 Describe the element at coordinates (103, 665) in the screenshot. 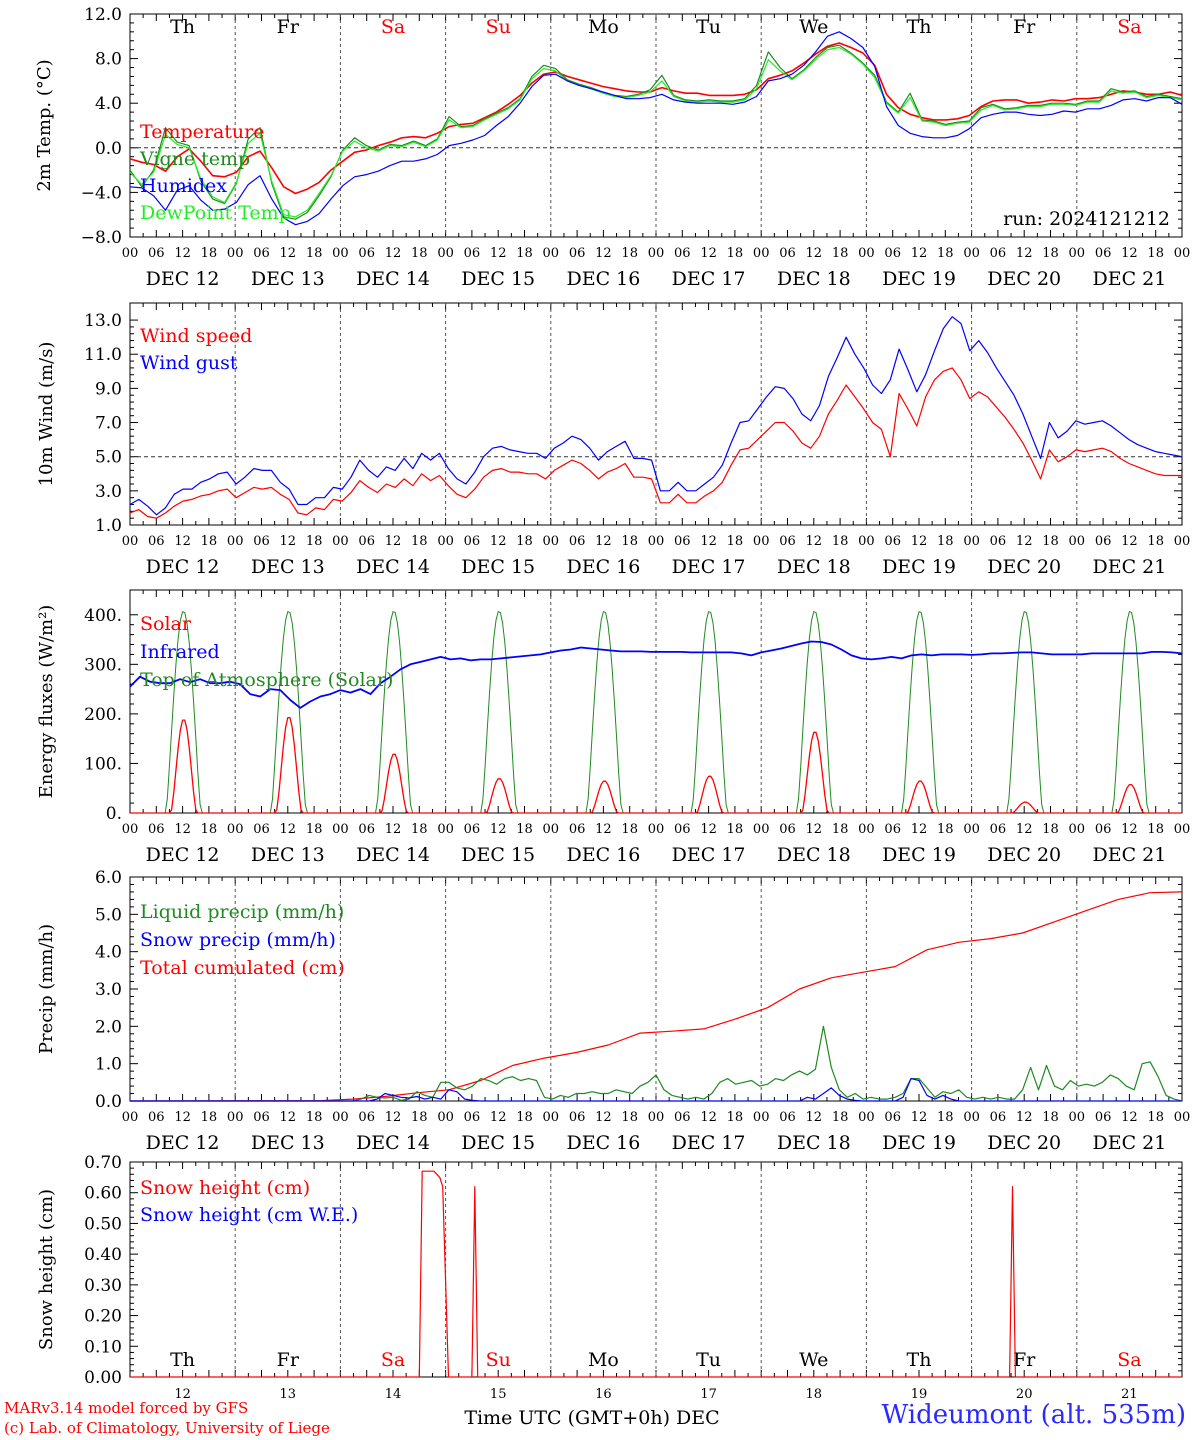

I see `energy-y-tick-label: 300.` at that location.